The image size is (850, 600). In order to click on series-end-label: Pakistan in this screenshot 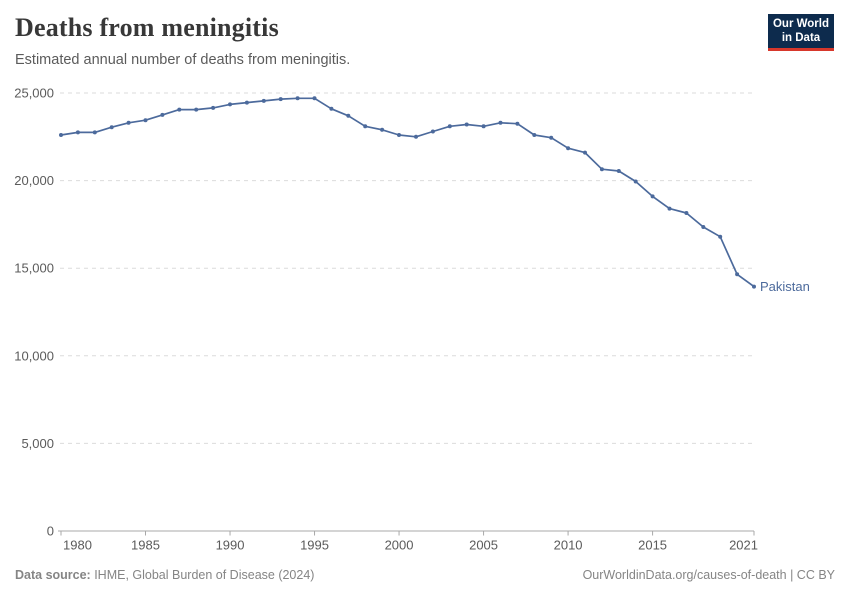, I will do `click(785, 286)`.